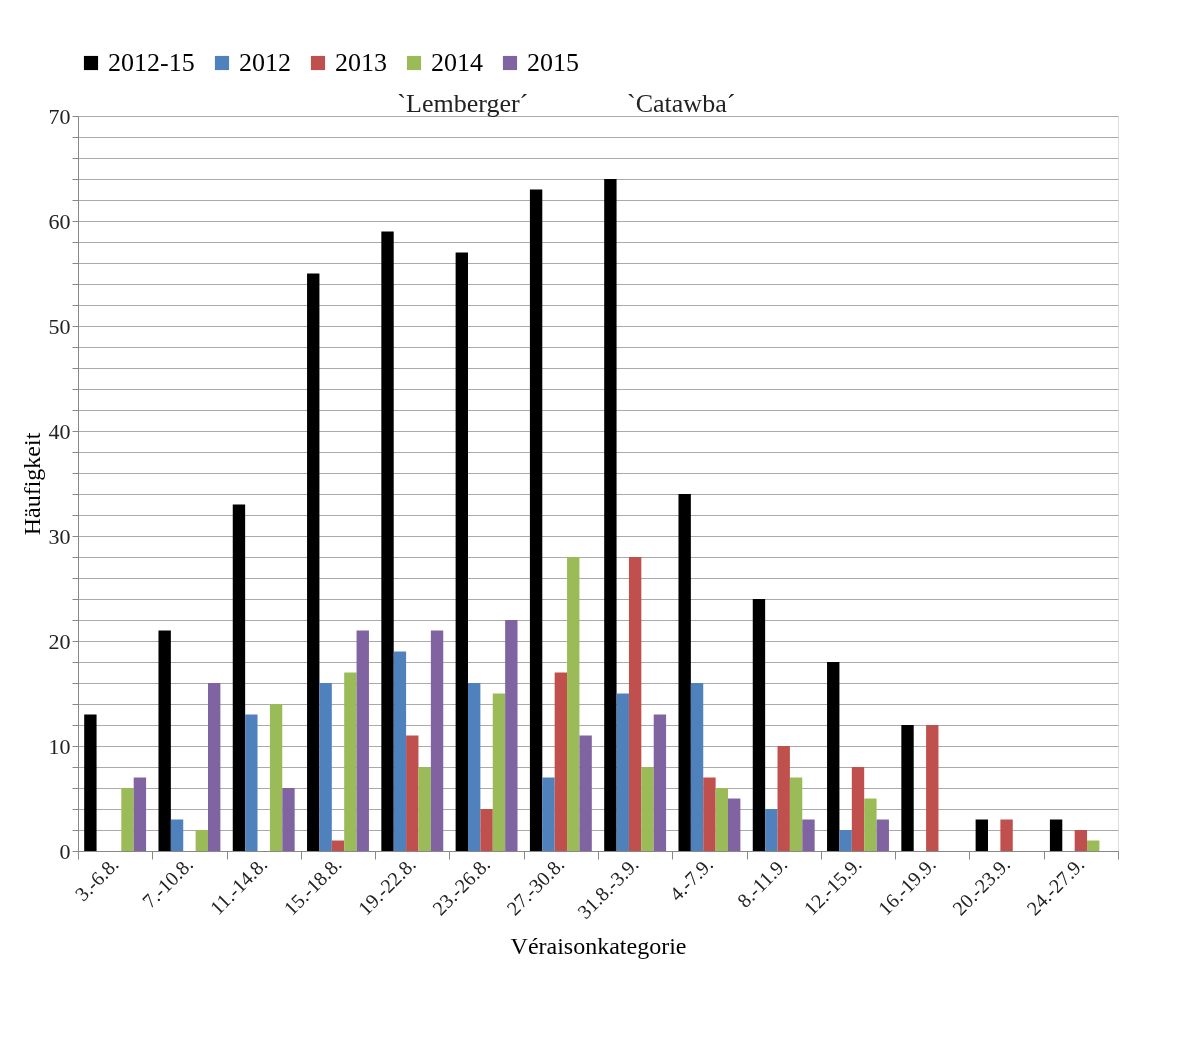 The height and width of the screenshot is (1062, 1200). I want to click on y-tick-label: 0, so click(65, 851).